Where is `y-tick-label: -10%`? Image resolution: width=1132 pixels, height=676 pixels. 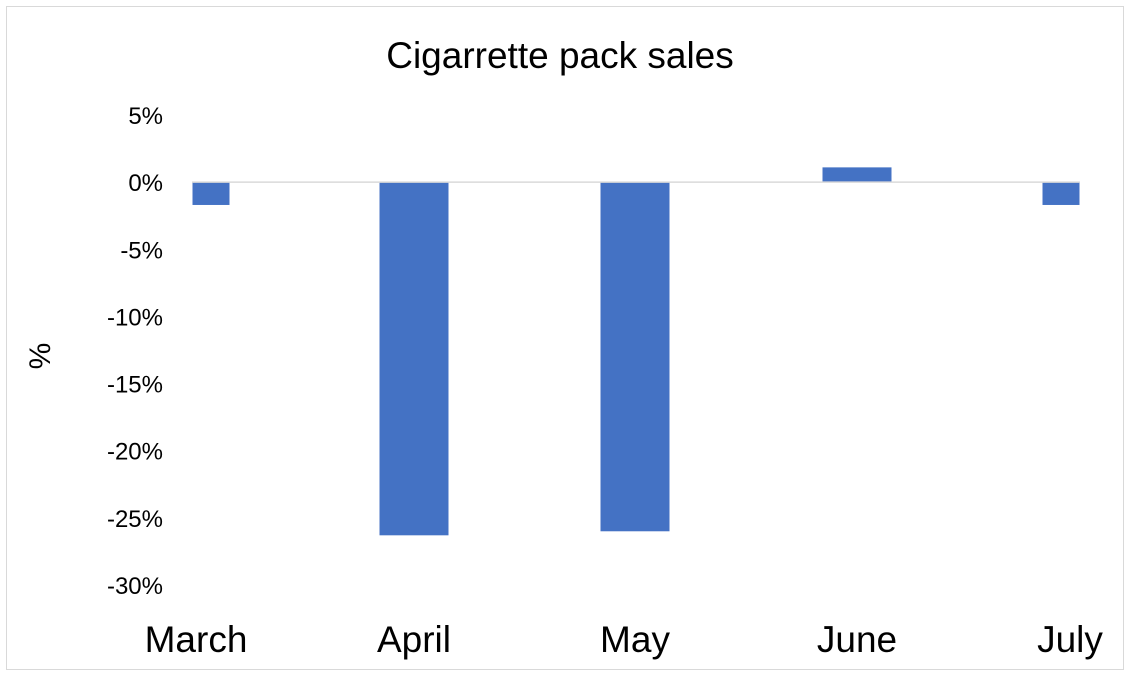 y-tick-label: -10% is located at coordinates (135, 317).